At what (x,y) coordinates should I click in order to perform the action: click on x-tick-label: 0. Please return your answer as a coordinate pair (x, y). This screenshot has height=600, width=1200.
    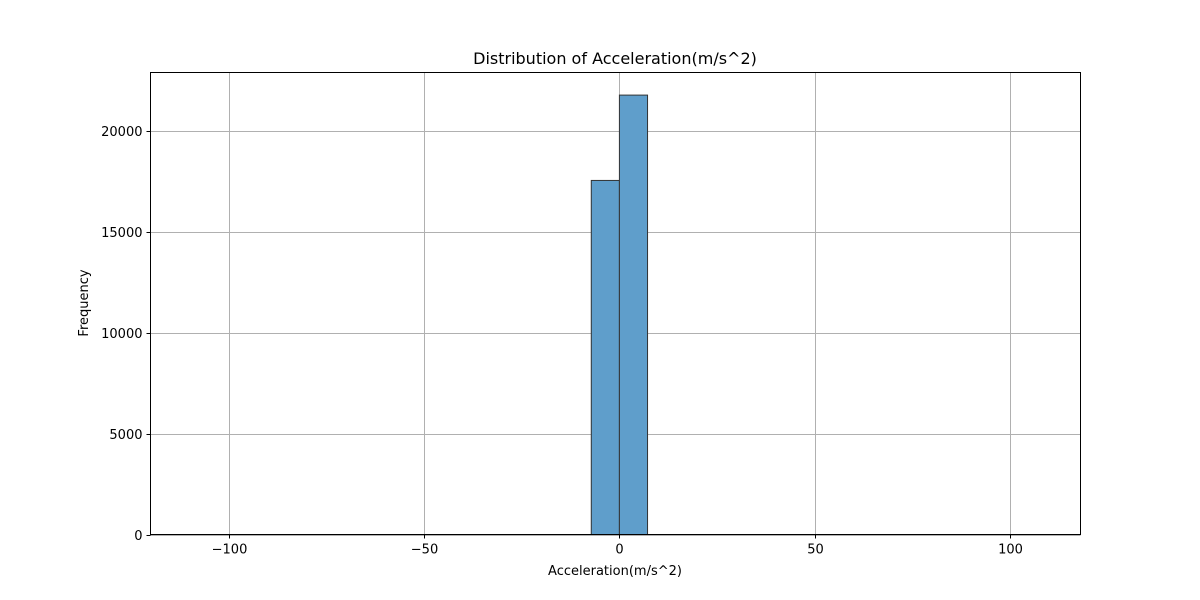
    Looking at the image, I should click on (619, 550).